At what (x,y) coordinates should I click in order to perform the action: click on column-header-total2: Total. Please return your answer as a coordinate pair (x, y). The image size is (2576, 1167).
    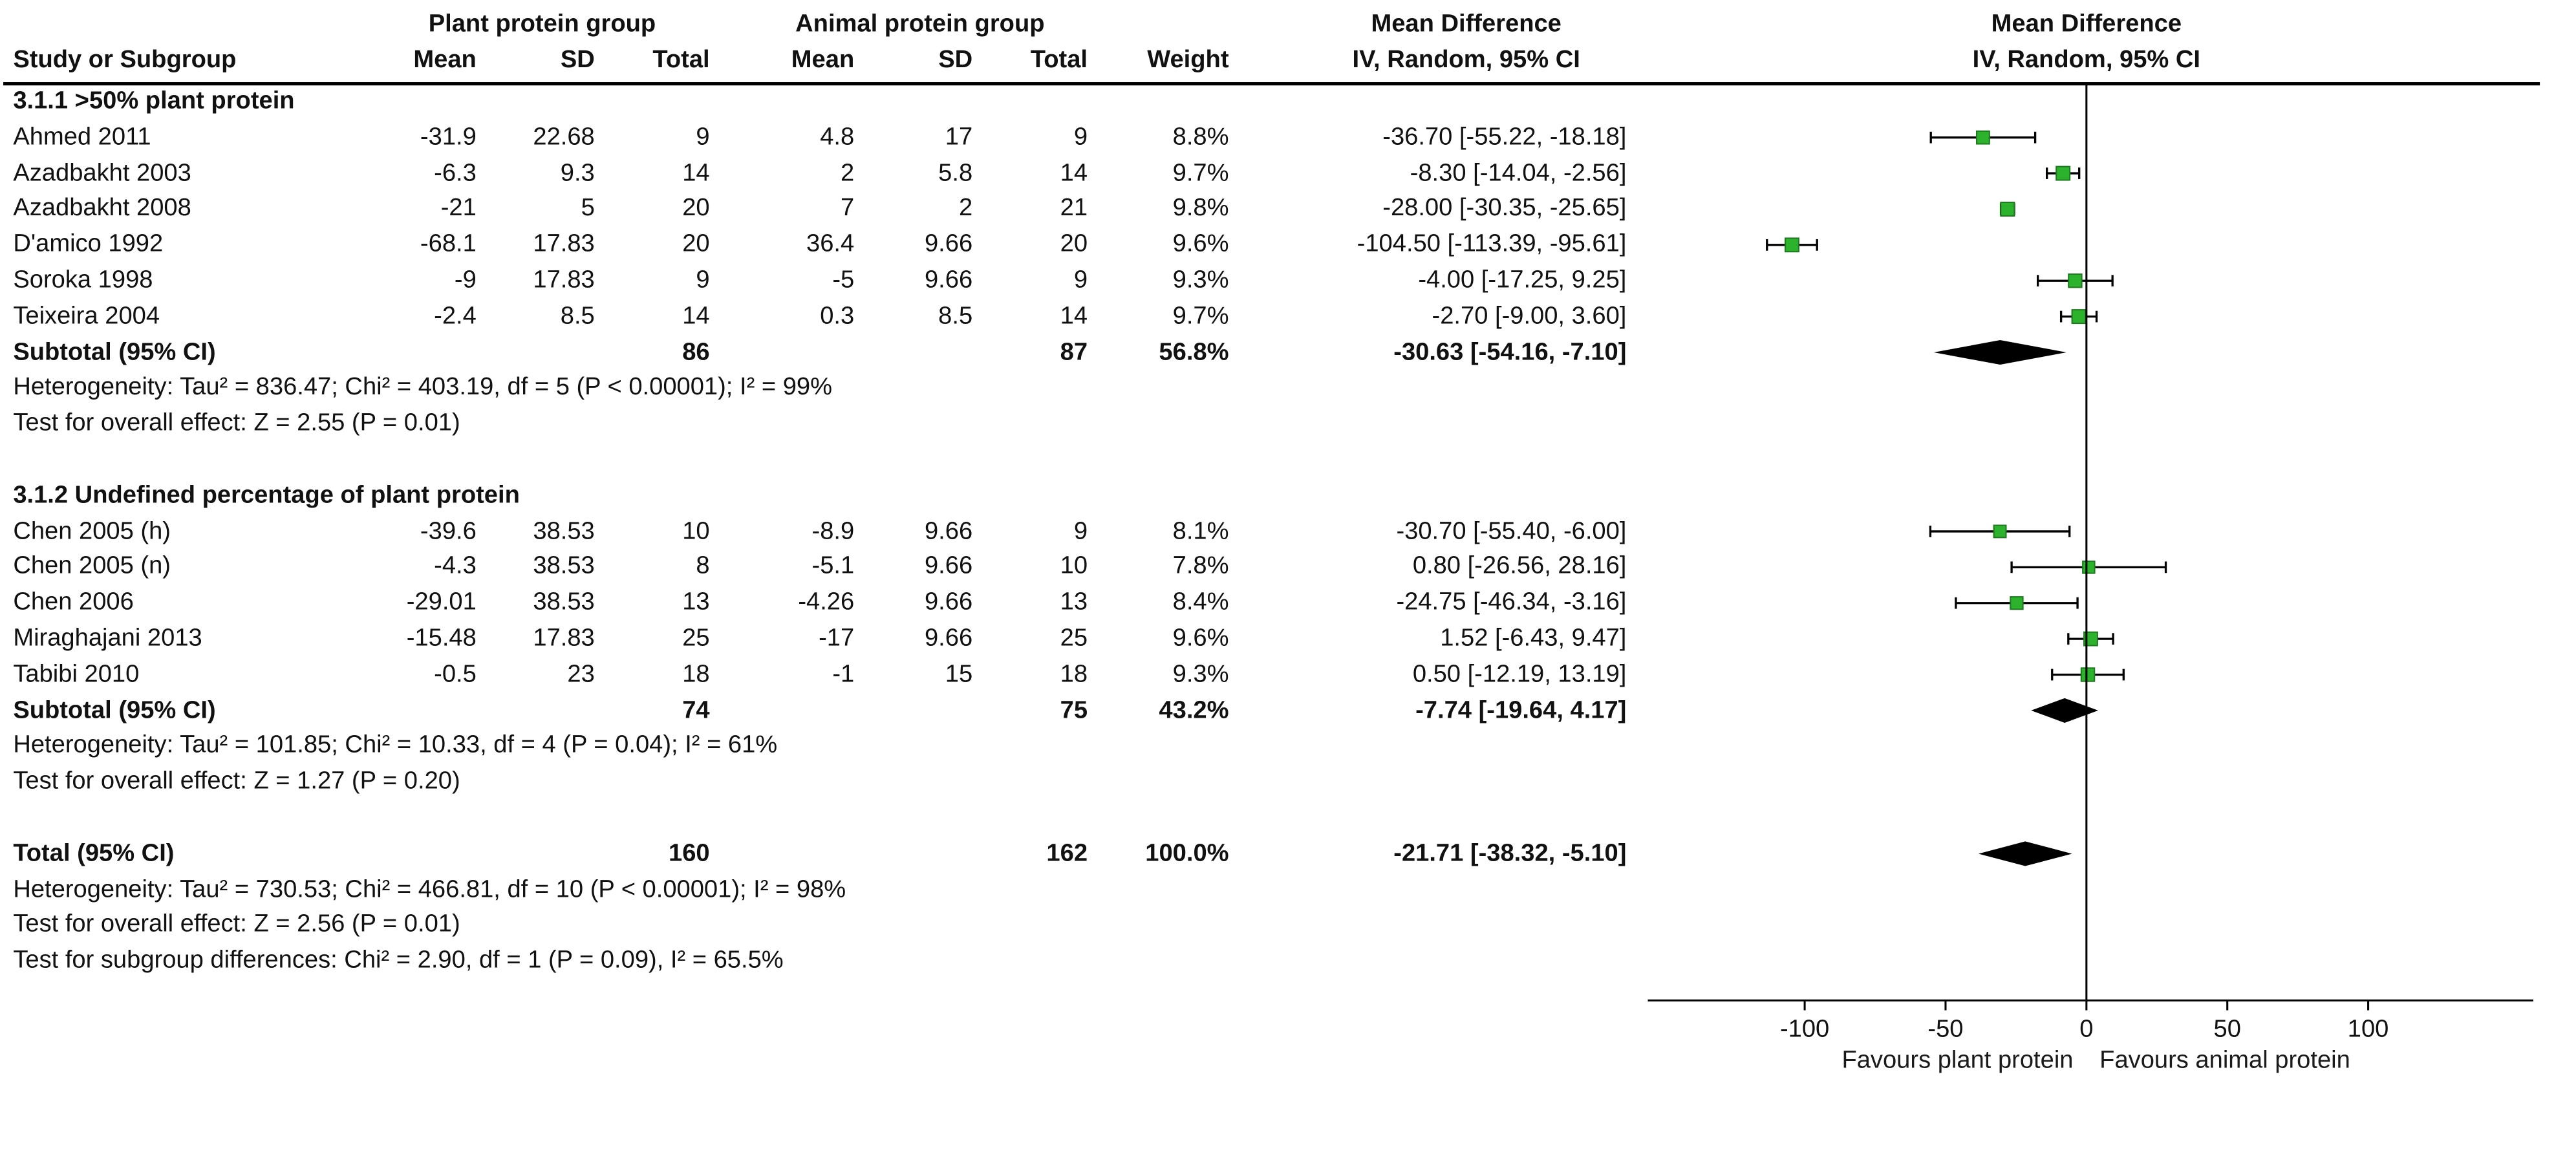
    Looking at the image, I should click on (1059, 60).